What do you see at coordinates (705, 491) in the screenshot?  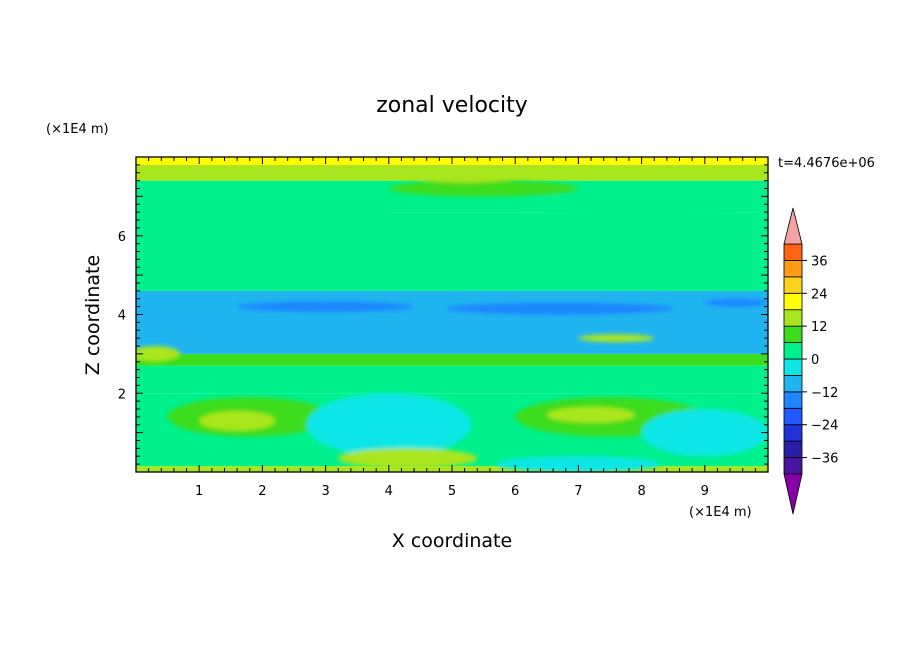 I see `x-tick-label: 9` at bounding box center [705, 491].